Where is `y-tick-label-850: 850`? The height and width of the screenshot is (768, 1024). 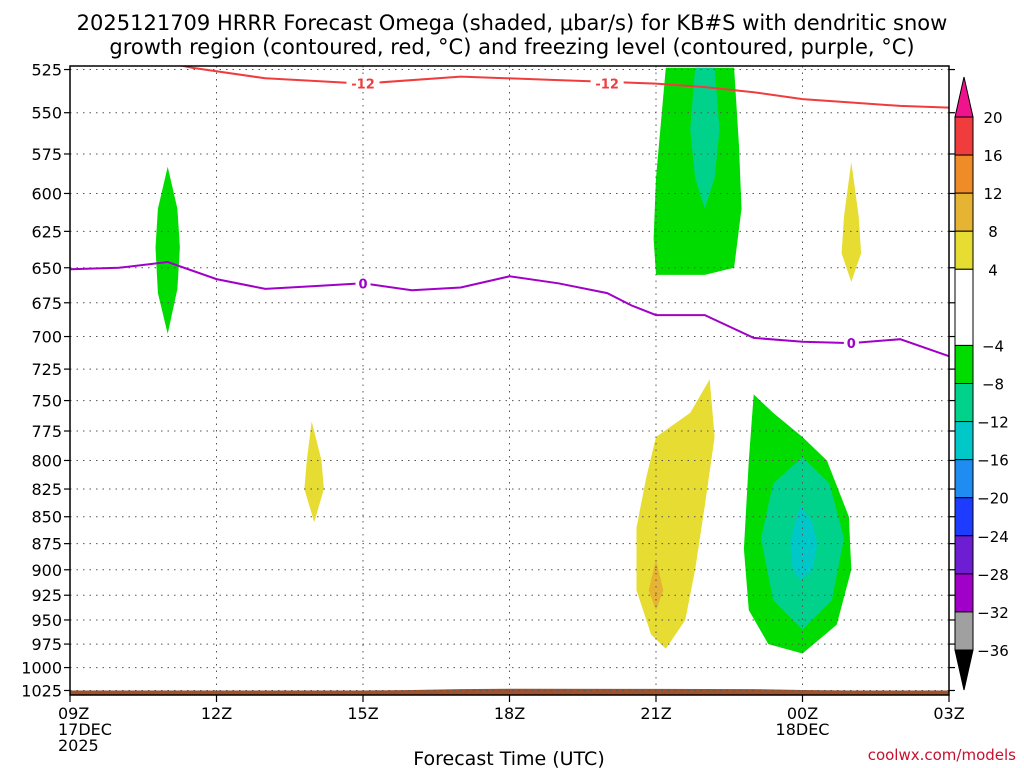 y-tick-label-850: 850 is located at coordinates (46, 517).